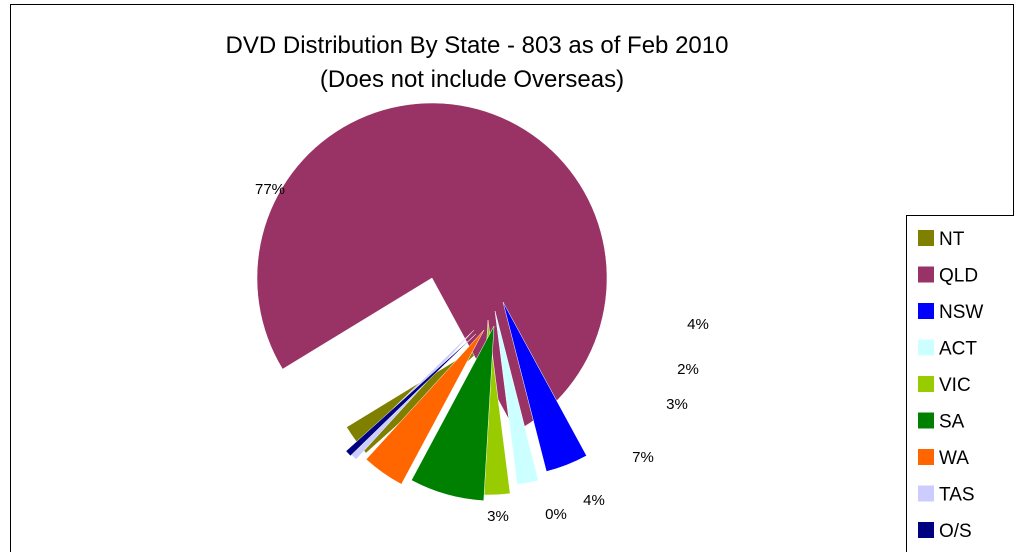  I want to click on legend-swatch-os, so click(926, 530).